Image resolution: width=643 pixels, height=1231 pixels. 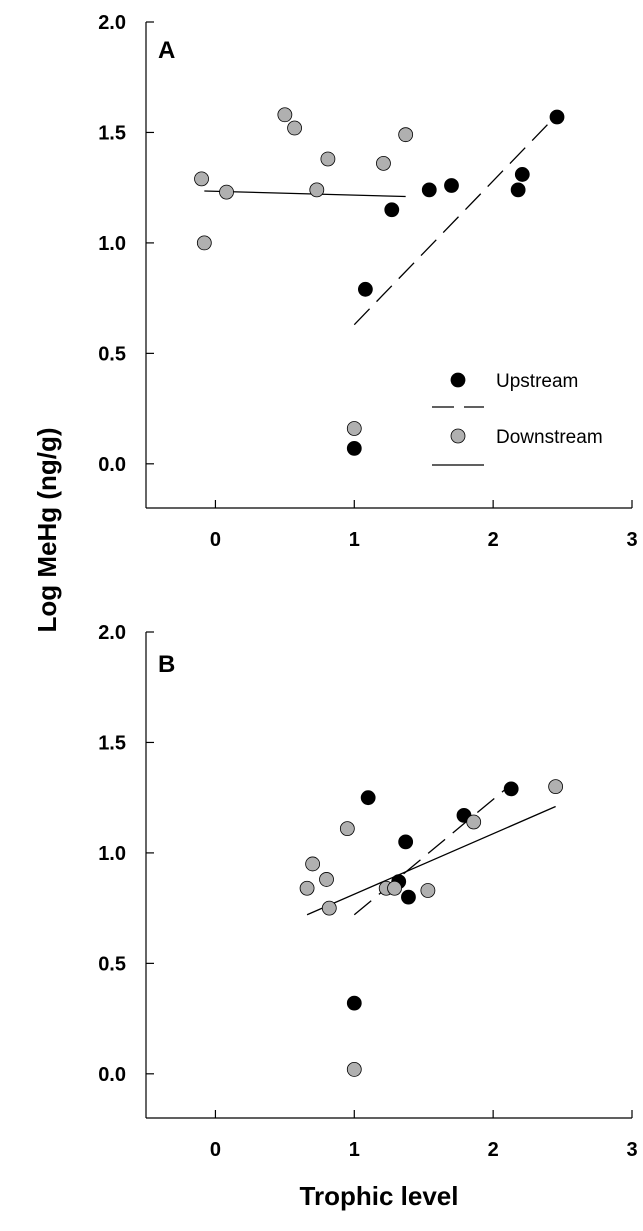 I want to click on legend-downstream-label: Downstream, so click(x=549, y=437).